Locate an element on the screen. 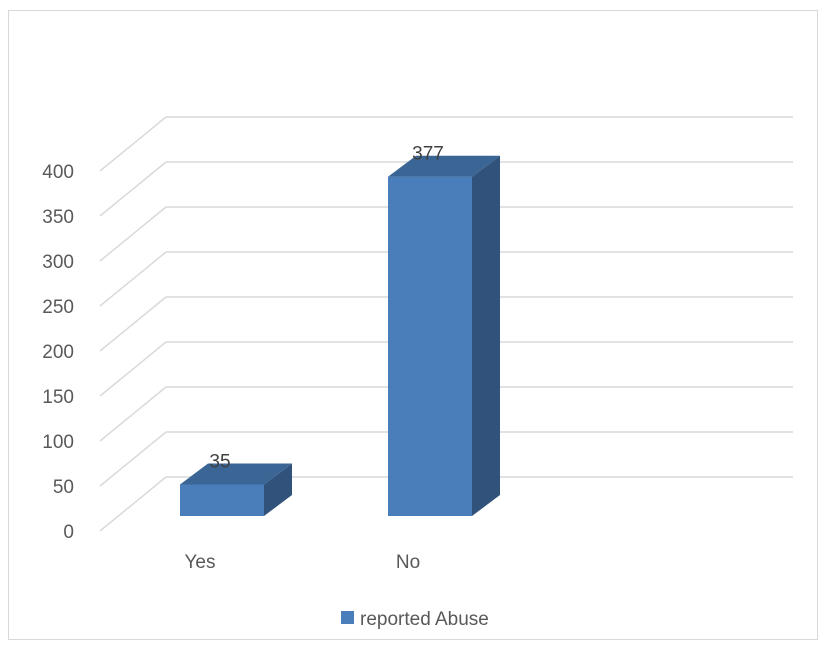 This screenshot has height=650, width=823. bar-top-no is located at coordinates (444, 166).